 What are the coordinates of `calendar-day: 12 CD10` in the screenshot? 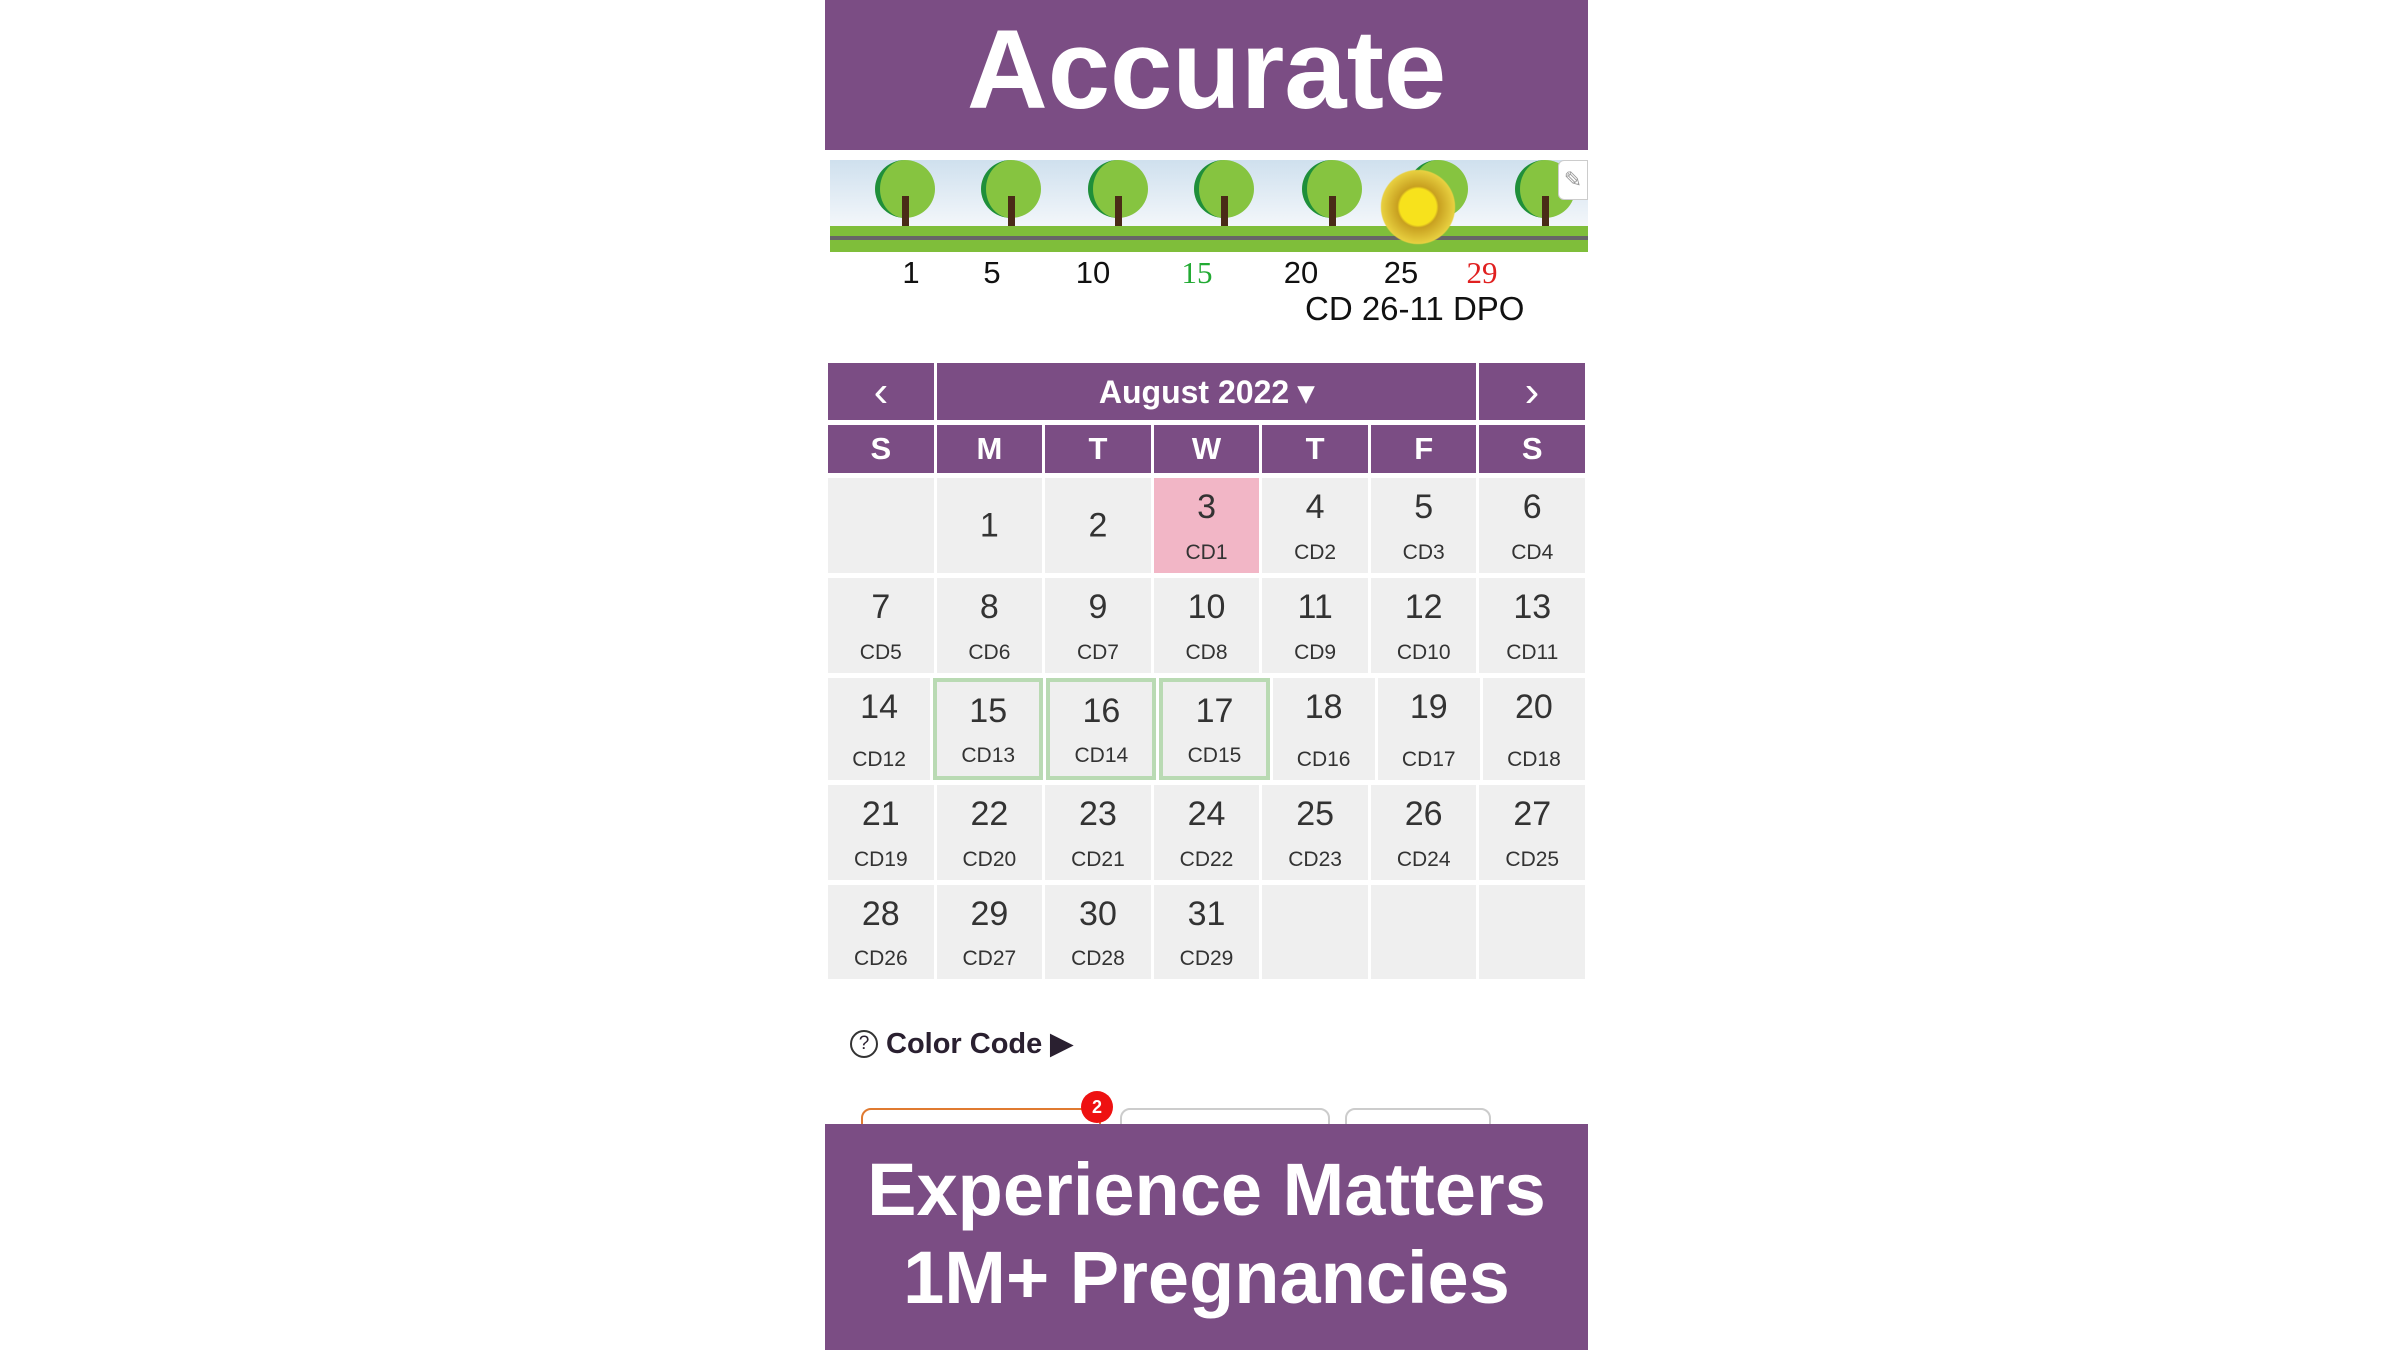 It's located at (1423, 625).